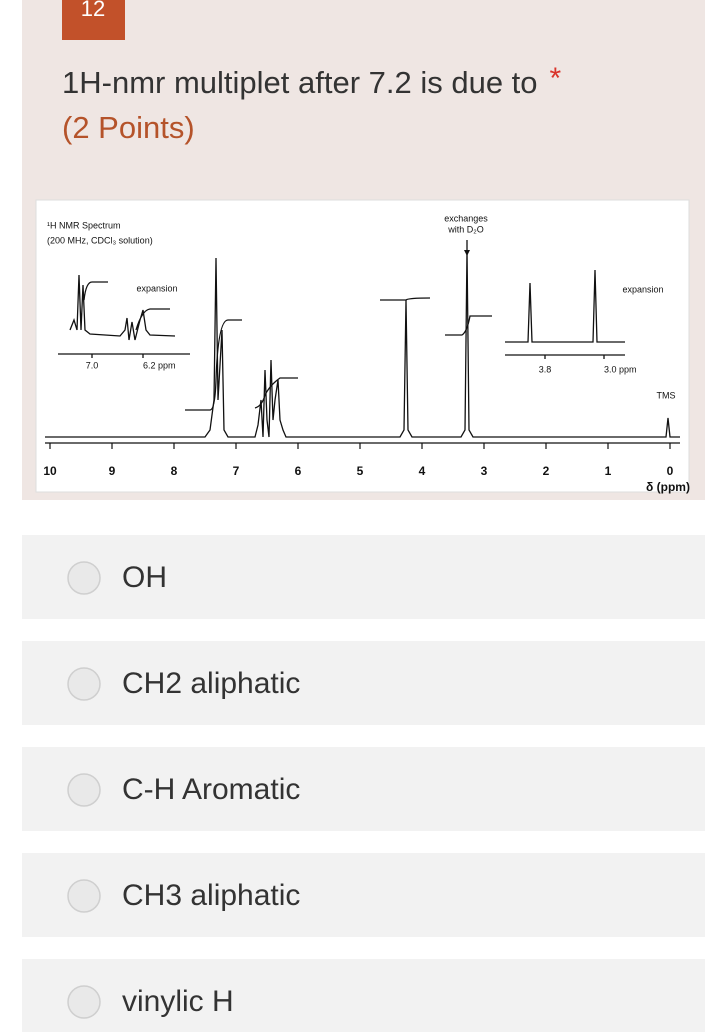 This screenshot has height=1032, width=705. What do you see at coordinates (93, 10) in the screenshot?
I see `question-number: 12` at bounding box center [93, 10].